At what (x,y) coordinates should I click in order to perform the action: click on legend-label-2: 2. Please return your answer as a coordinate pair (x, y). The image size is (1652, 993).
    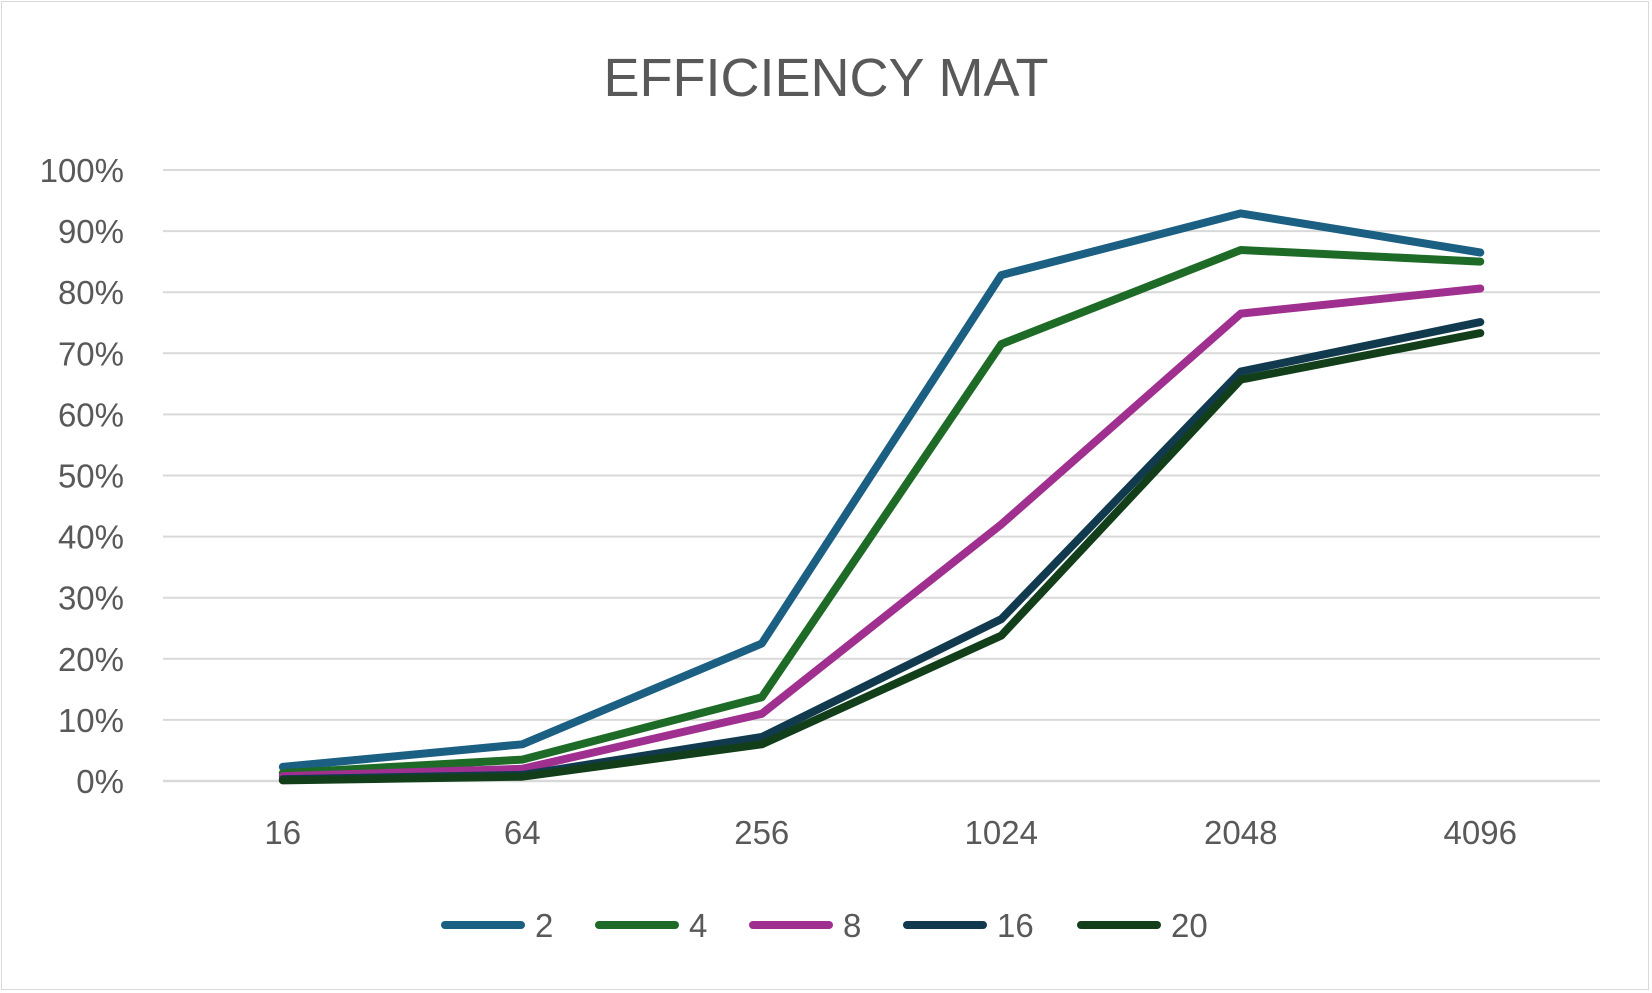
    Looking at the image, I should click on (544, 925).